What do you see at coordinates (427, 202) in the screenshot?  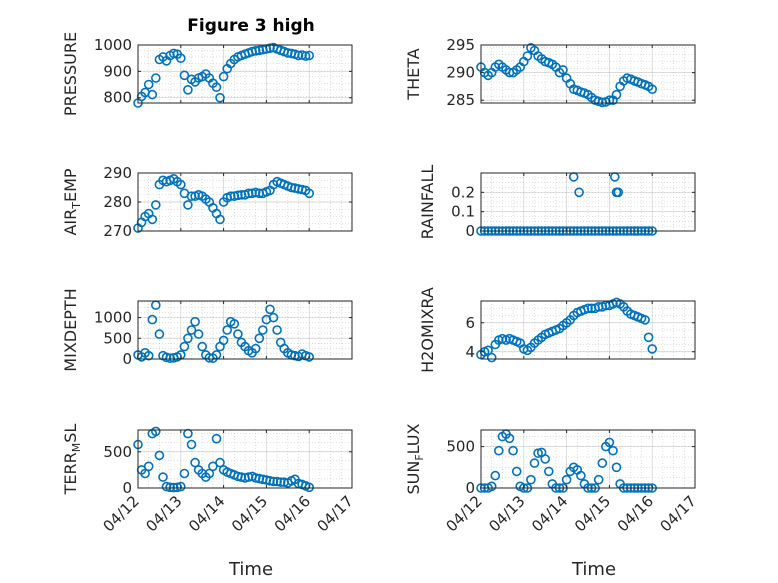 I see `y-axis-label: RAINFALL` at bounding box center [427, 202].